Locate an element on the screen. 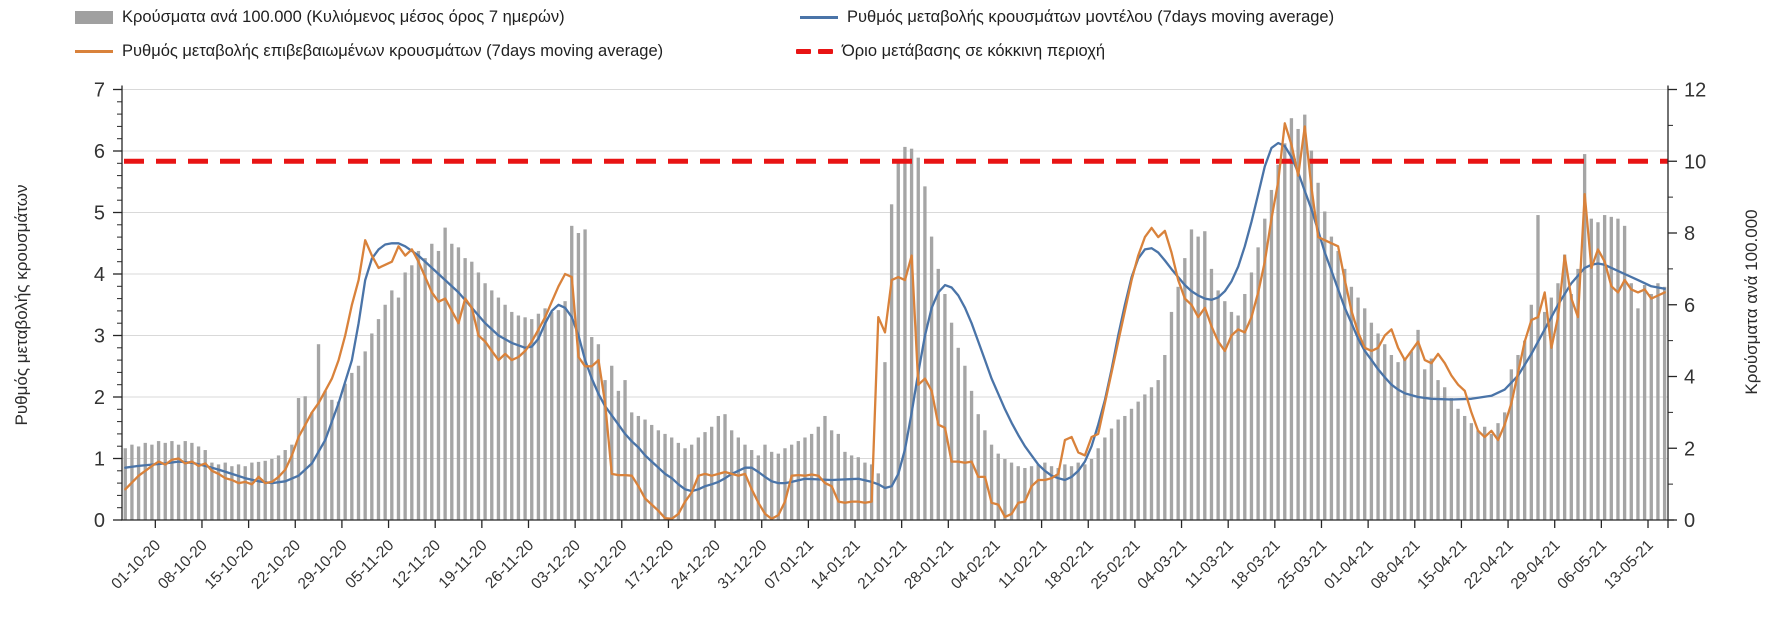 The height and width of the screenshot is (621, 1771). left-axis-tick-label: 0 is located at coordinates (99, 521).